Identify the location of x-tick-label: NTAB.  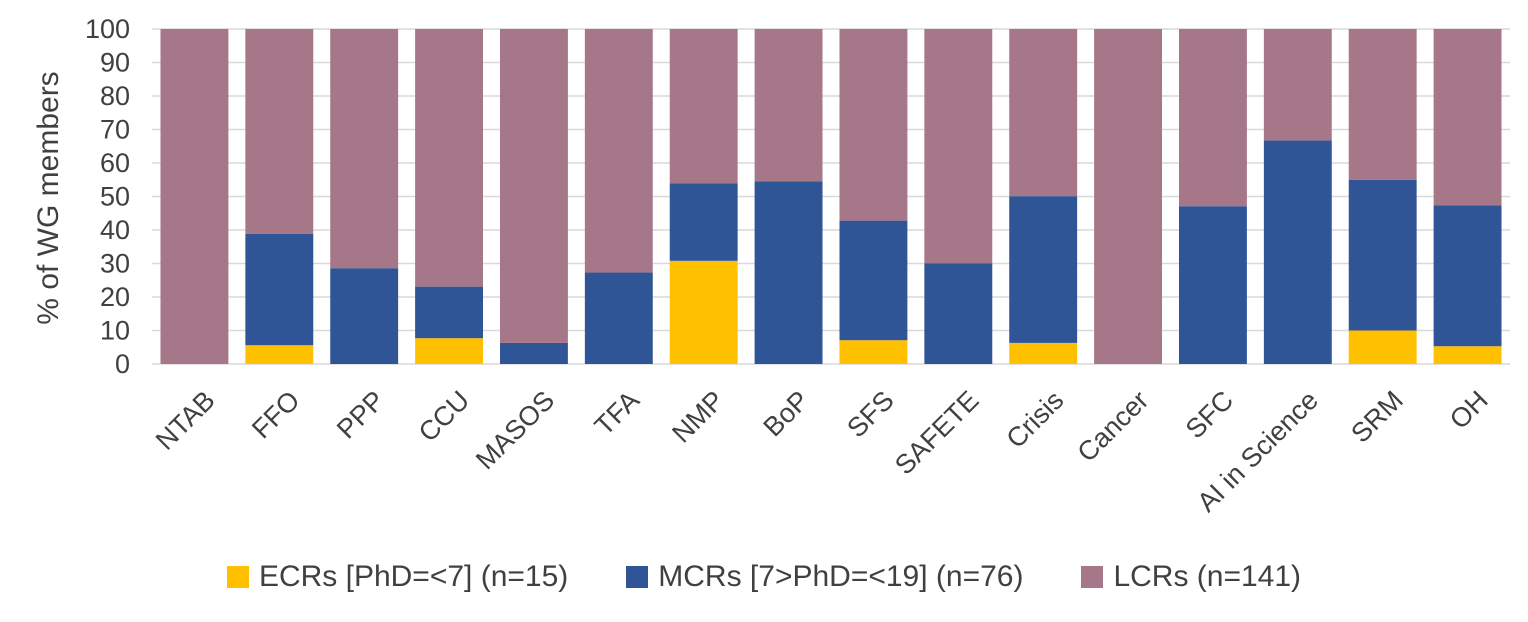
(185, 420).